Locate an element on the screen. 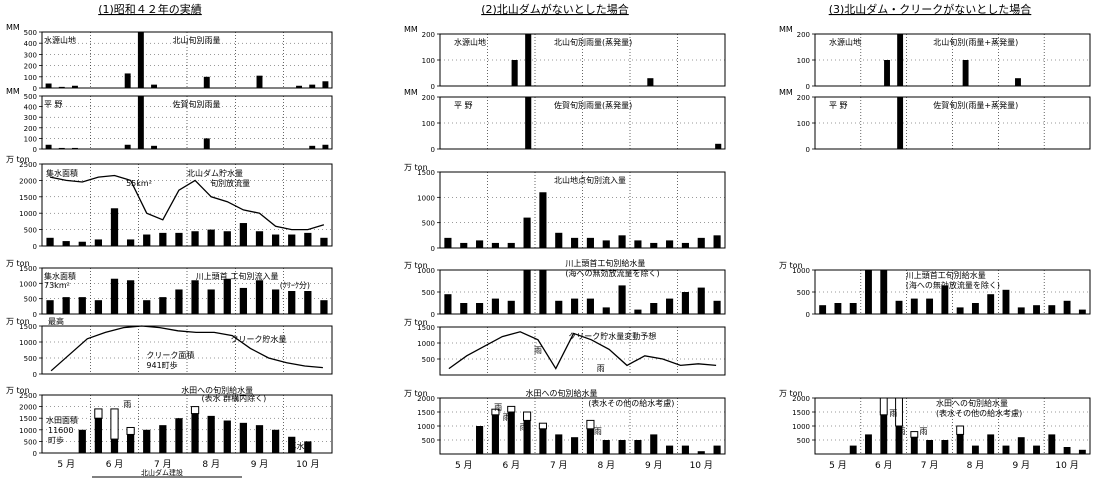  annotation-label: 55km² is located at coordinates (139, 183).